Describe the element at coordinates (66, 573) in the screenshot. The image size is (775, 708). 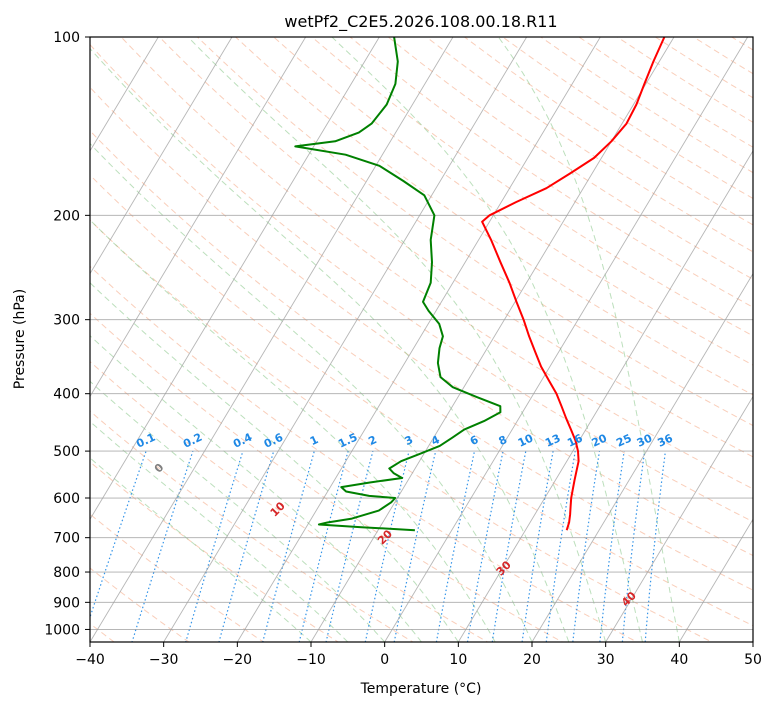
I see `y-tick-label: 800` at that location.